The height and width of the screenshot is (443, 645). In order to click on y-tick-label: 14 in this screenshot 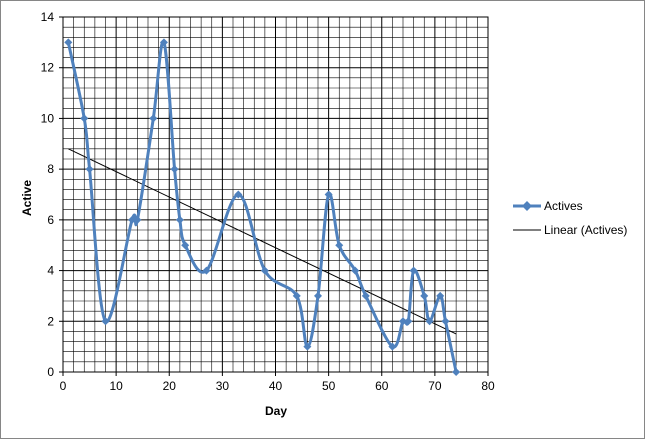, I will do `click(48, 17)`.